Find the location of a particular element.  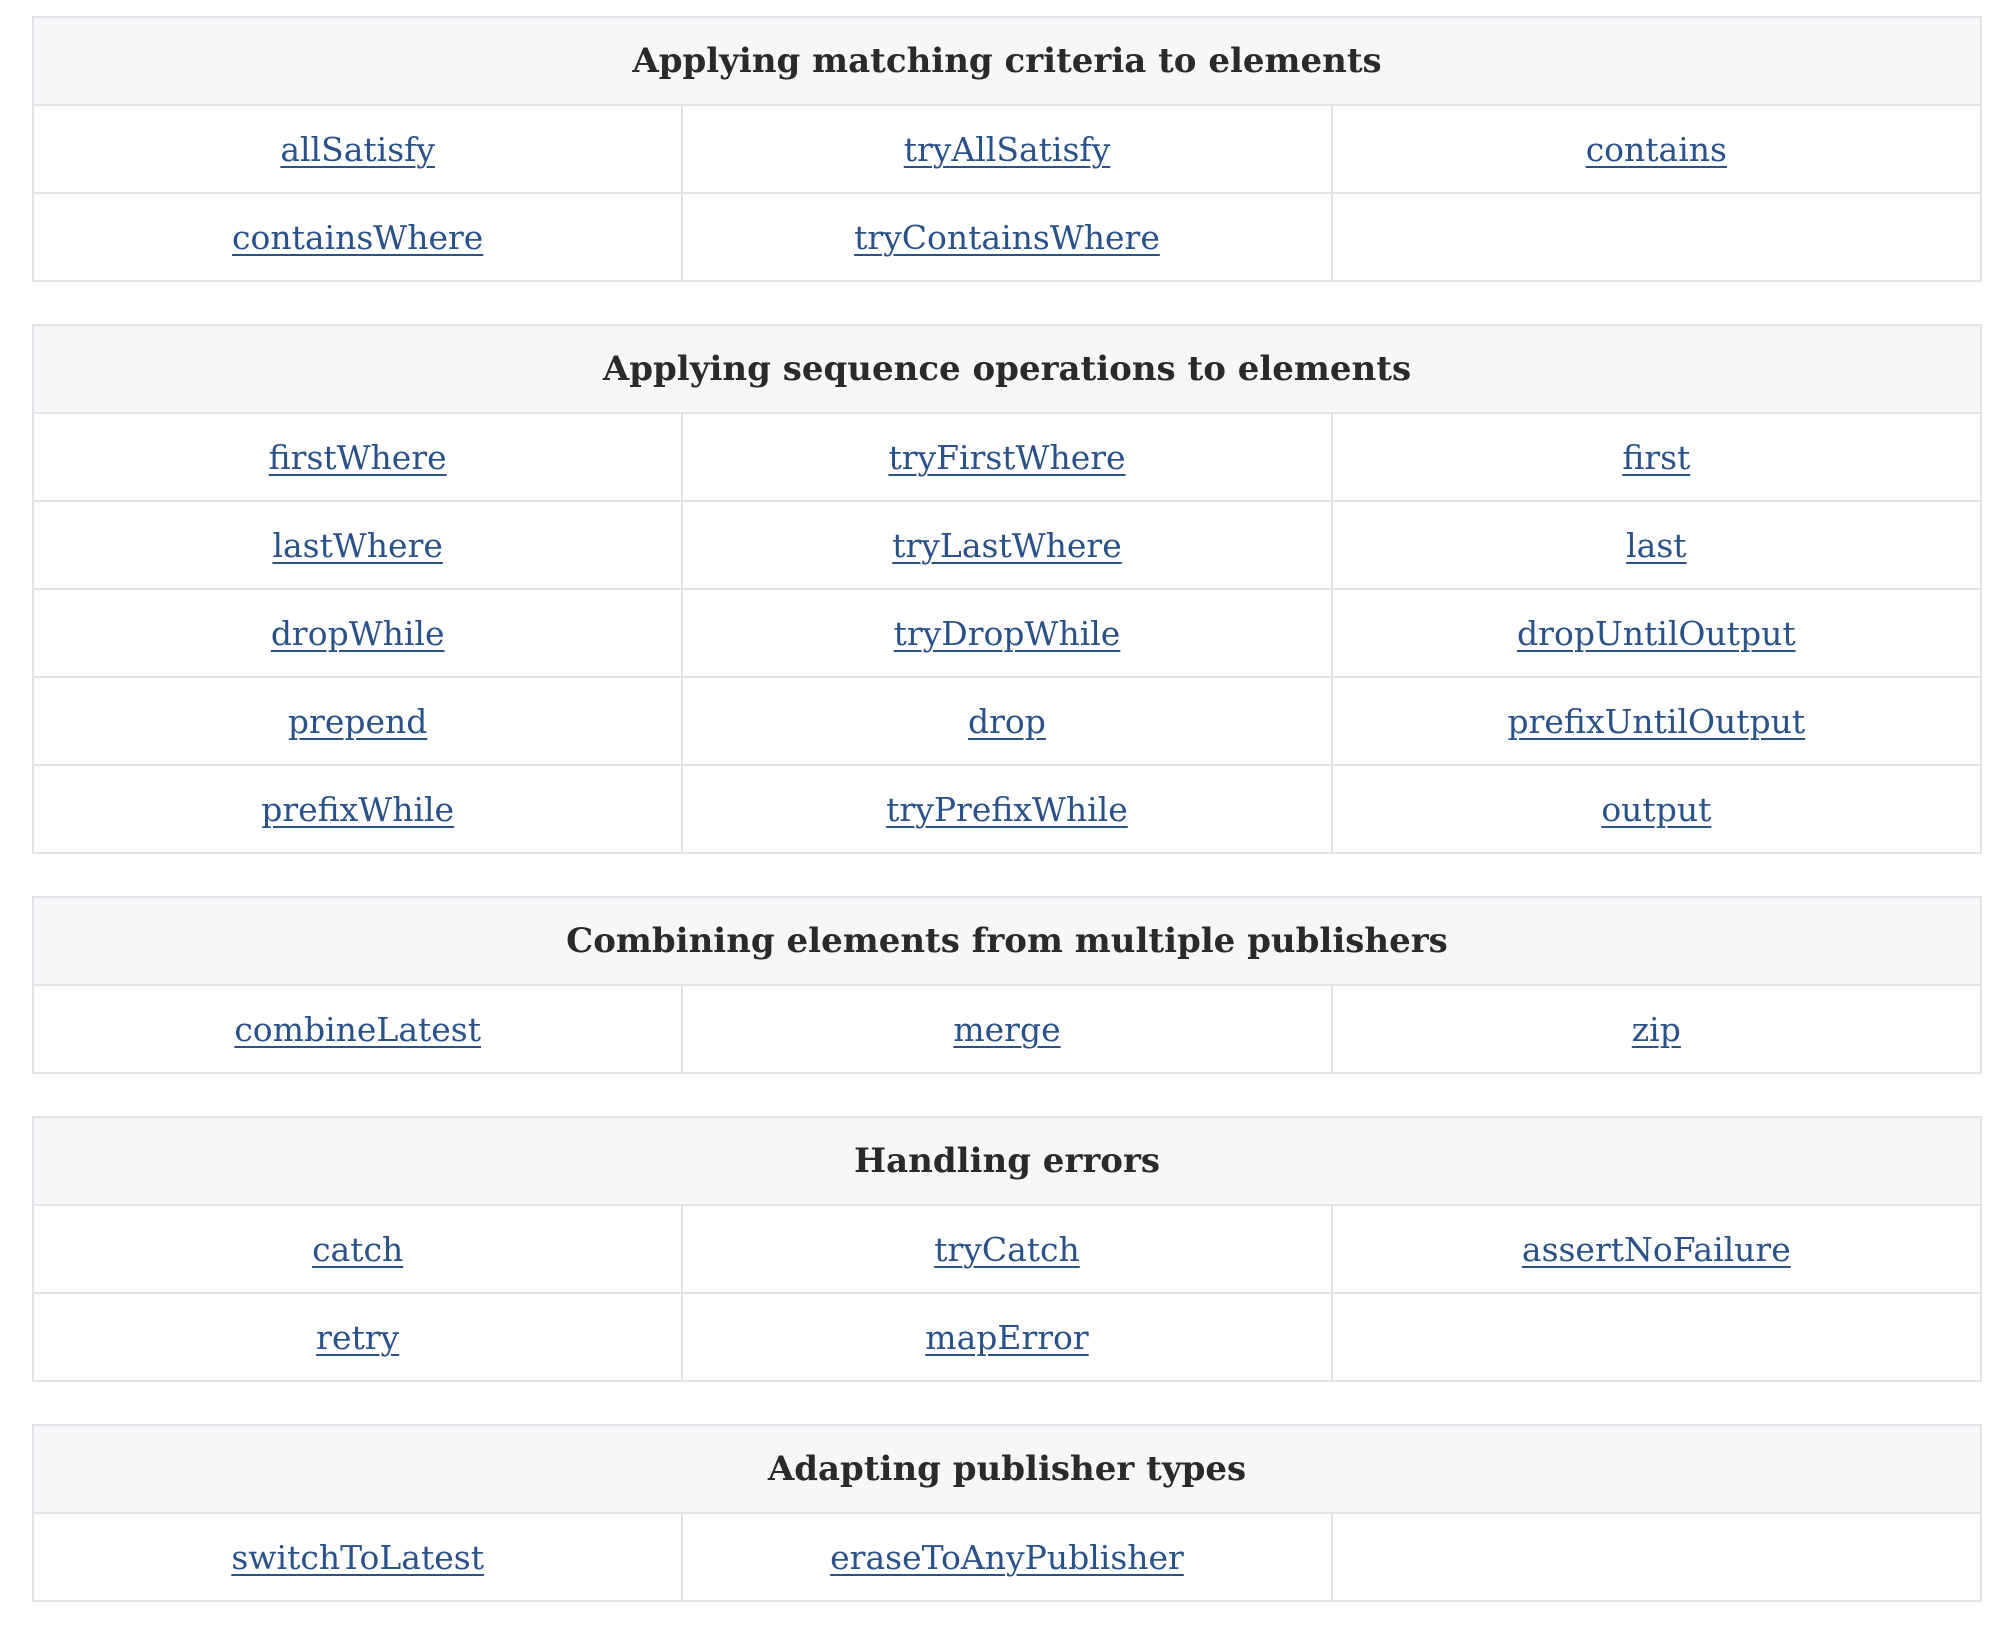

operator-link: merge is located at coordinates (1007, 1029).